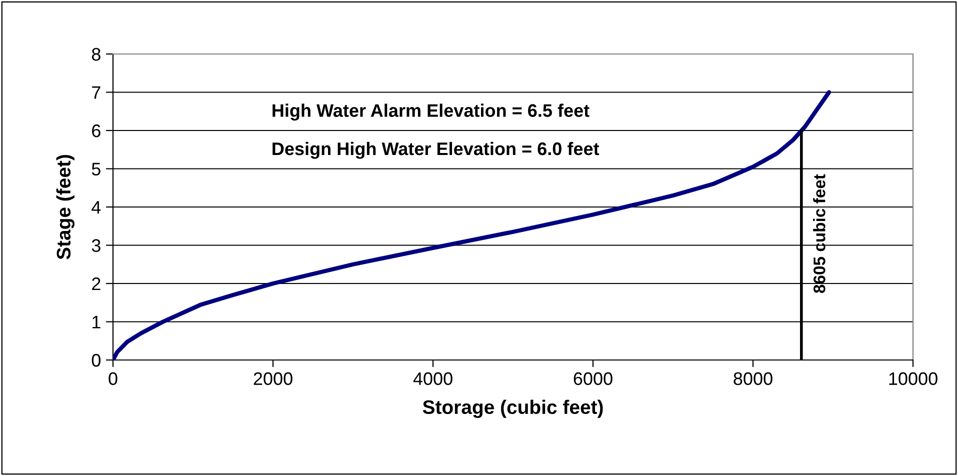 Image resolution: width=958 pixels, height=476 pixels. What do you see at coordinates (432, 379) in the screenshot?
I see `x-tick-label: 4000` at bounding box center [432, 379].